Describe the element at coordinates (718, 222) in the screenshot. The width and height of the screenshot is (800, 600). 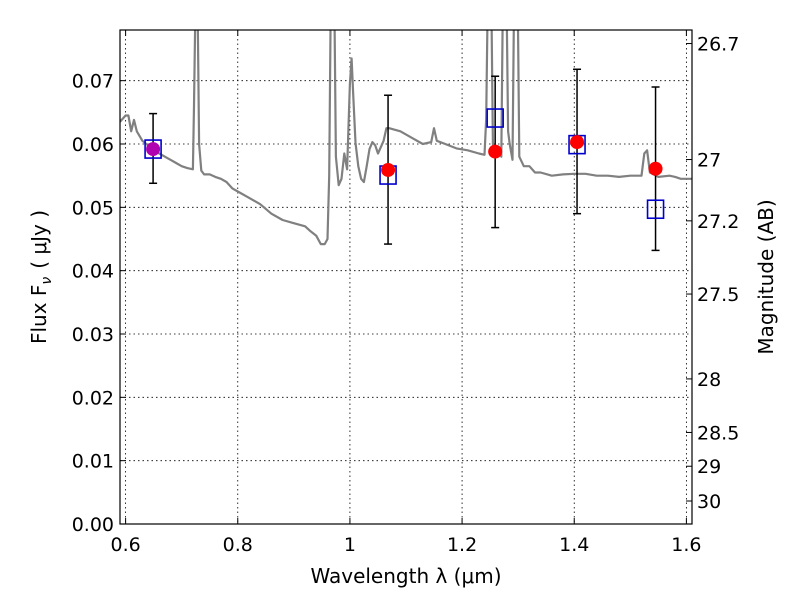
I see `y2-tick-label: 27.2` at that location.